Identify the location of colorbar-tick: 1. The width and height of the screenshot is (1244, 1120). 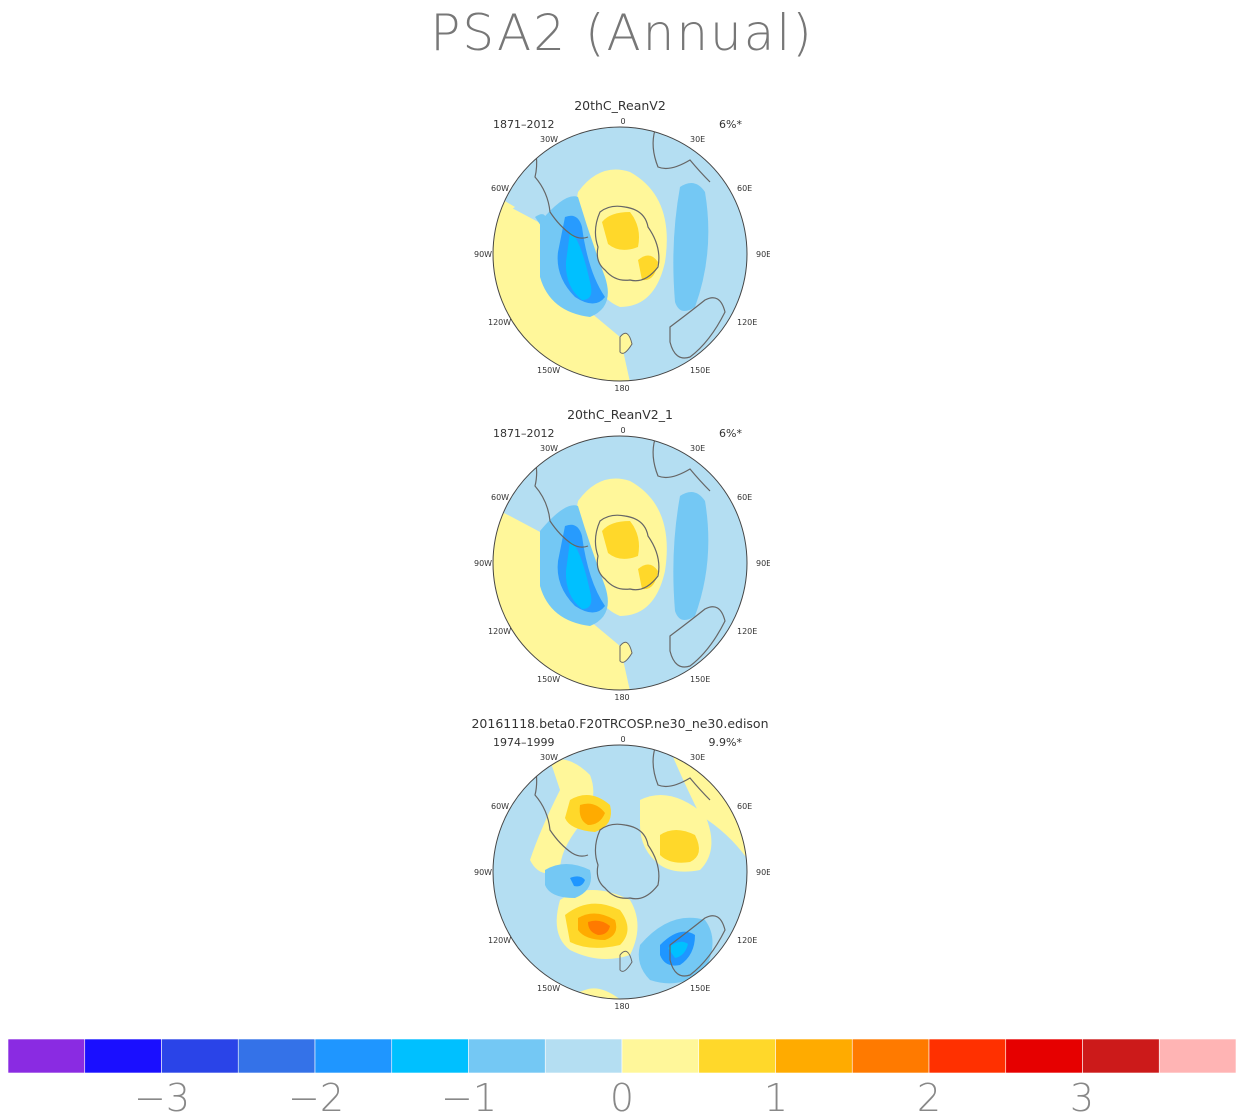
(776, 1098).